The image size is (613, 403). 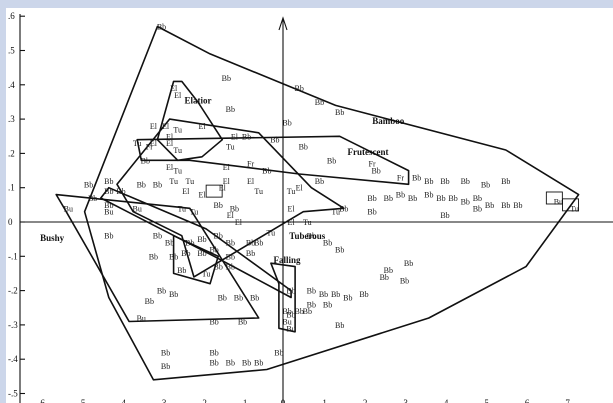 I want to click on x-tick-label: .5, so click(x=485, y=400).